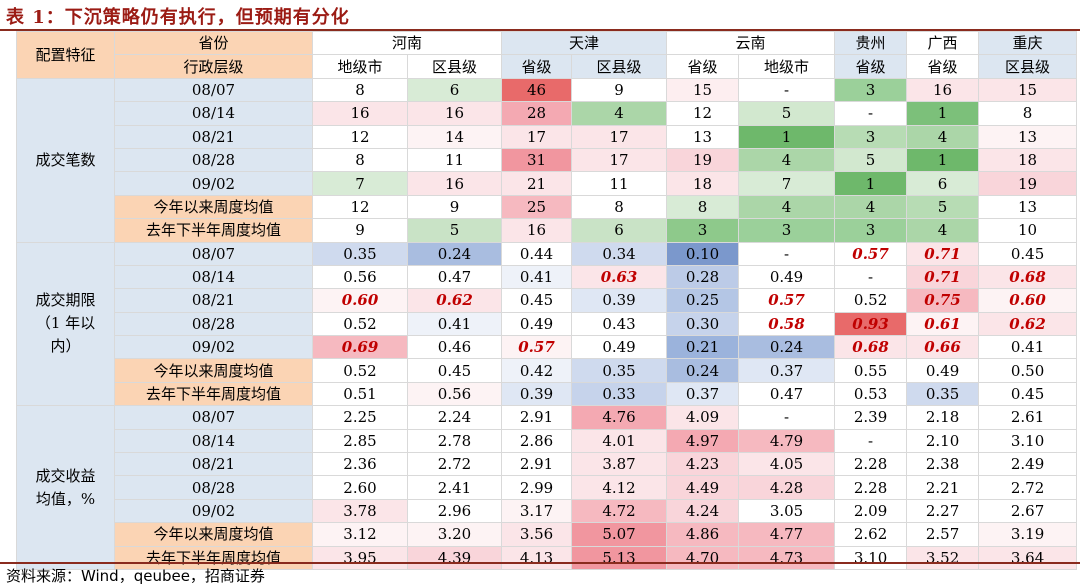 The image size is (1080, 588). I want to click on table-title: 表 1：下沉策略仍有执行，但预期有分化, so click(178, 17).